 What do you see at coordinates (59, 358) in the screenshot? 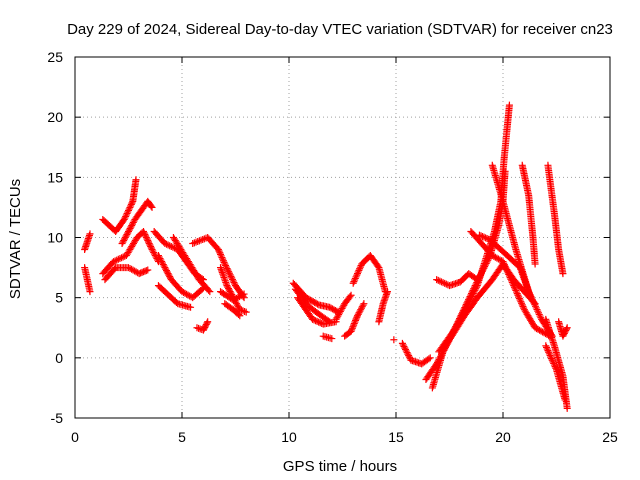
I see `y-tick-label: 0` at bounding box center [59, 358].